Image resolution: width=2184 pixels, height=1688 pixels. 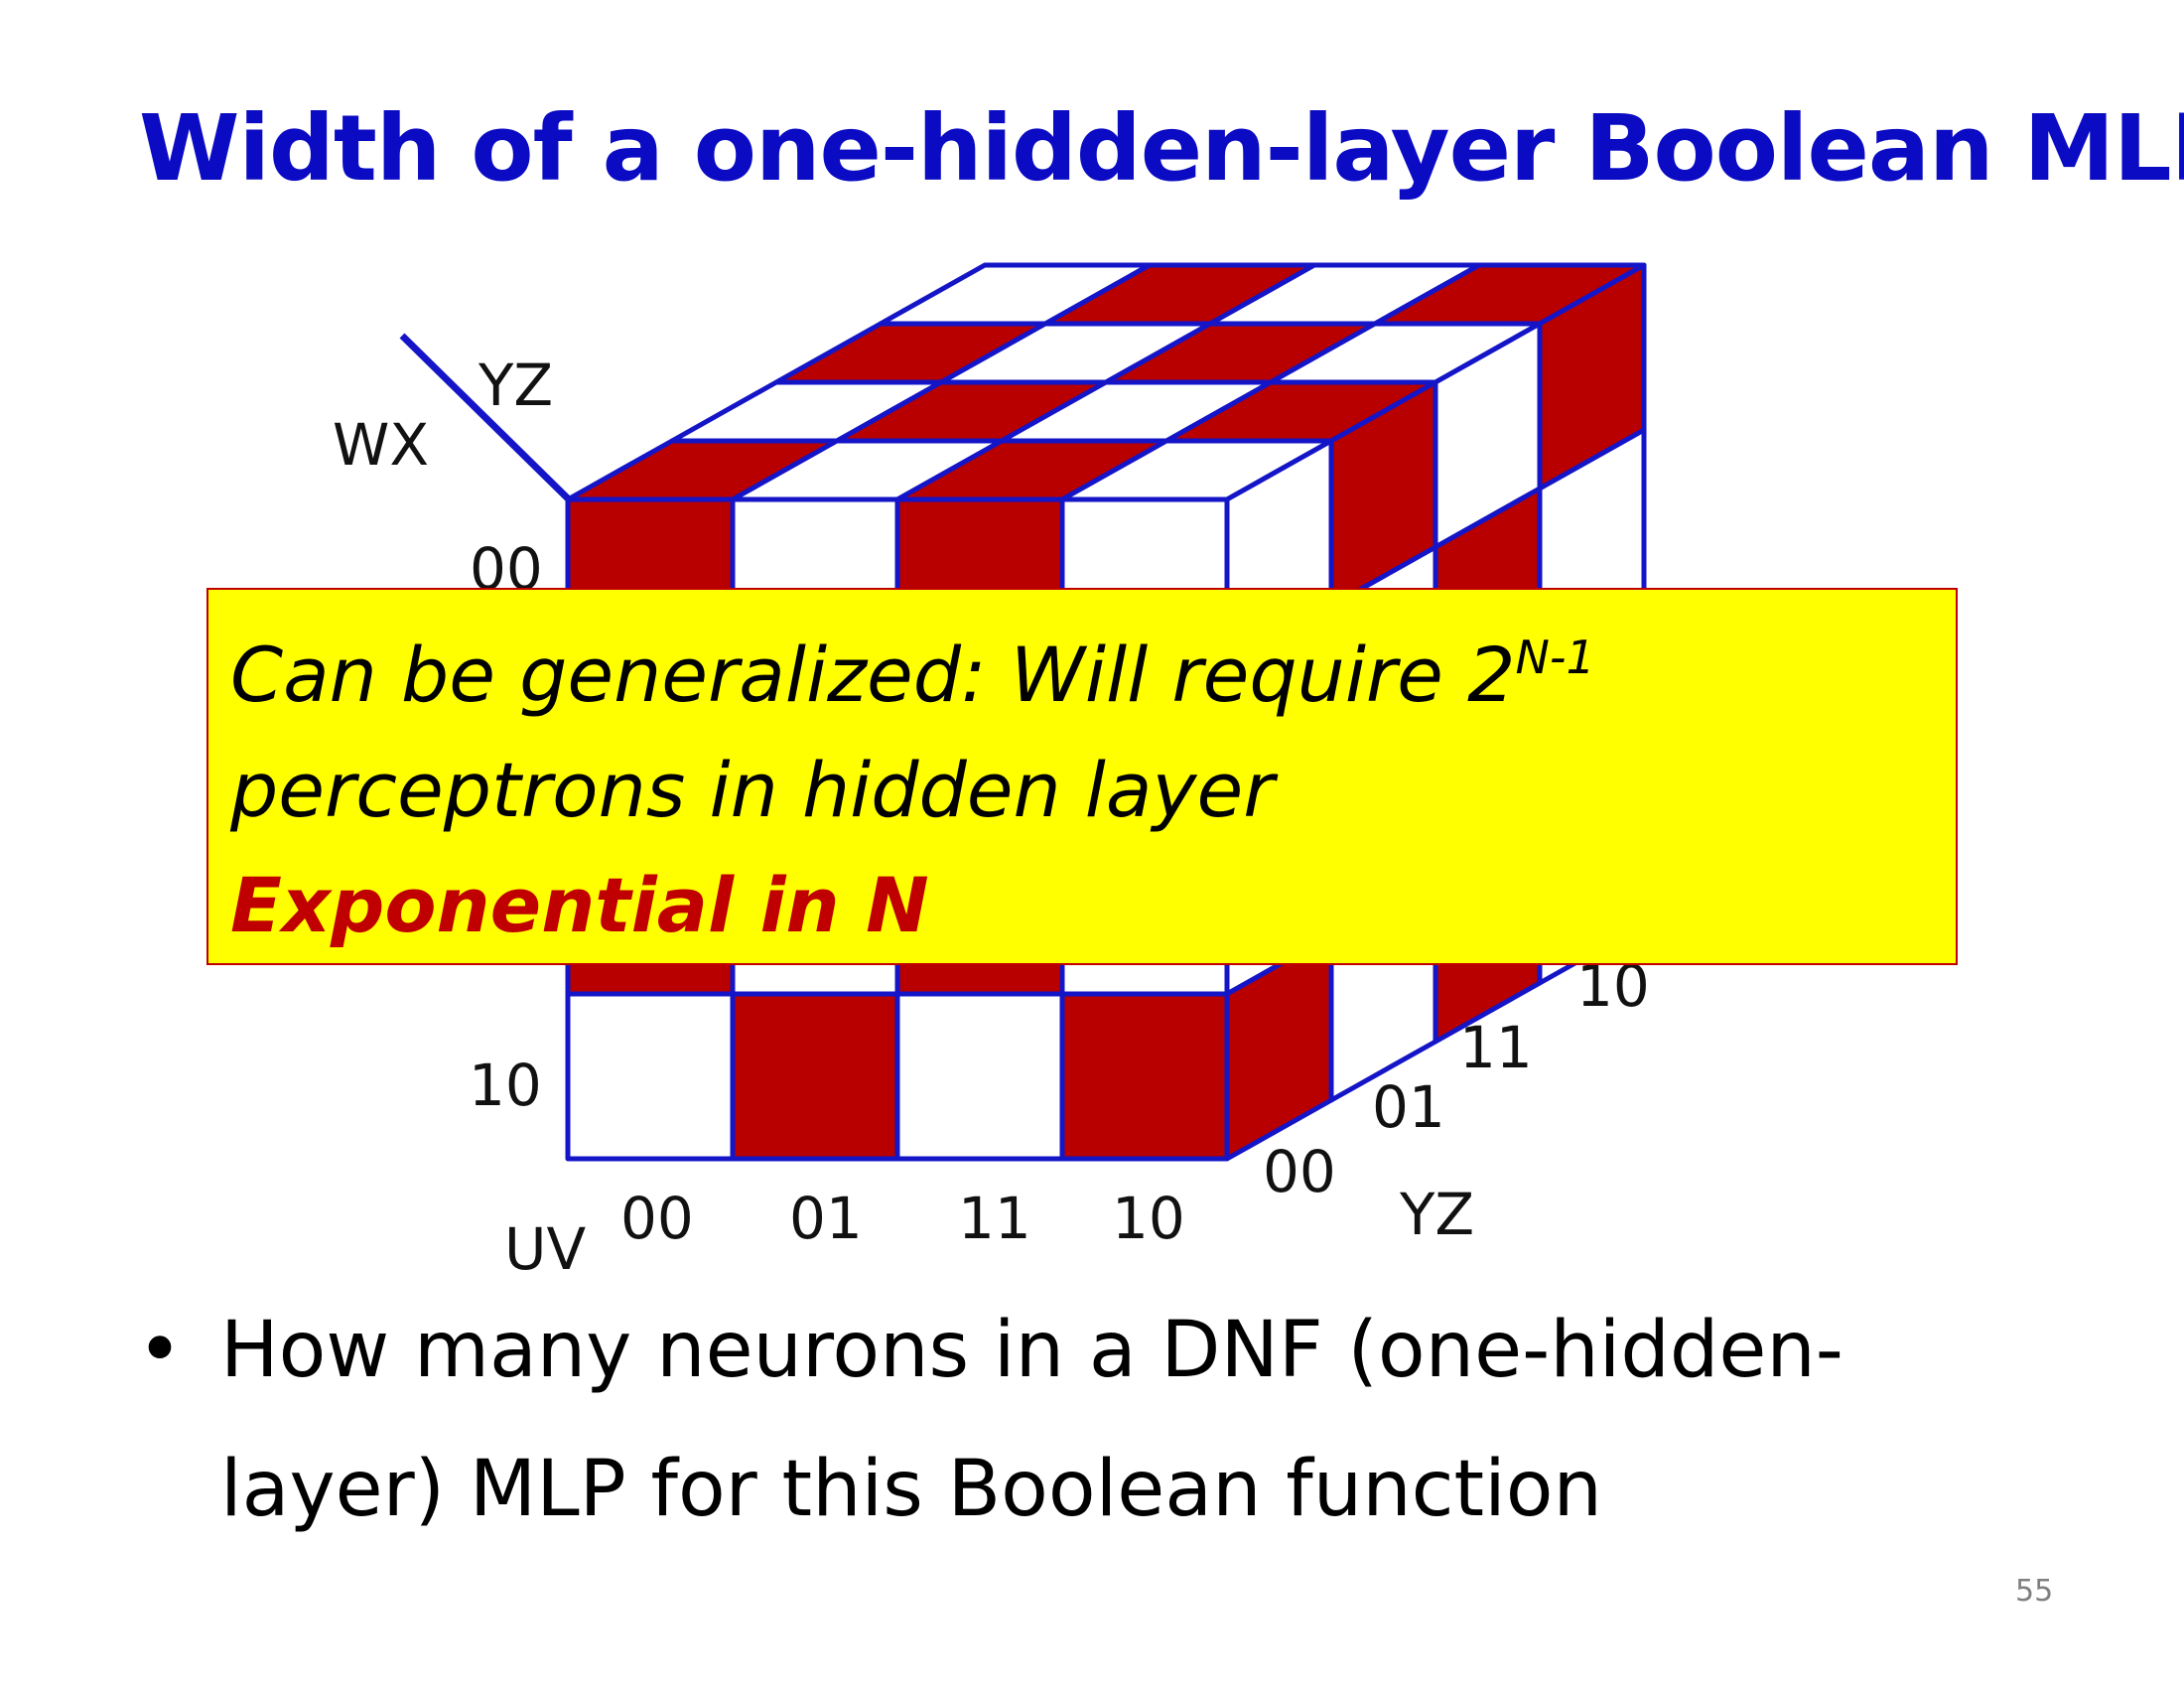 I want to click on column-label-11: 11, so click(x=994, y=1218).